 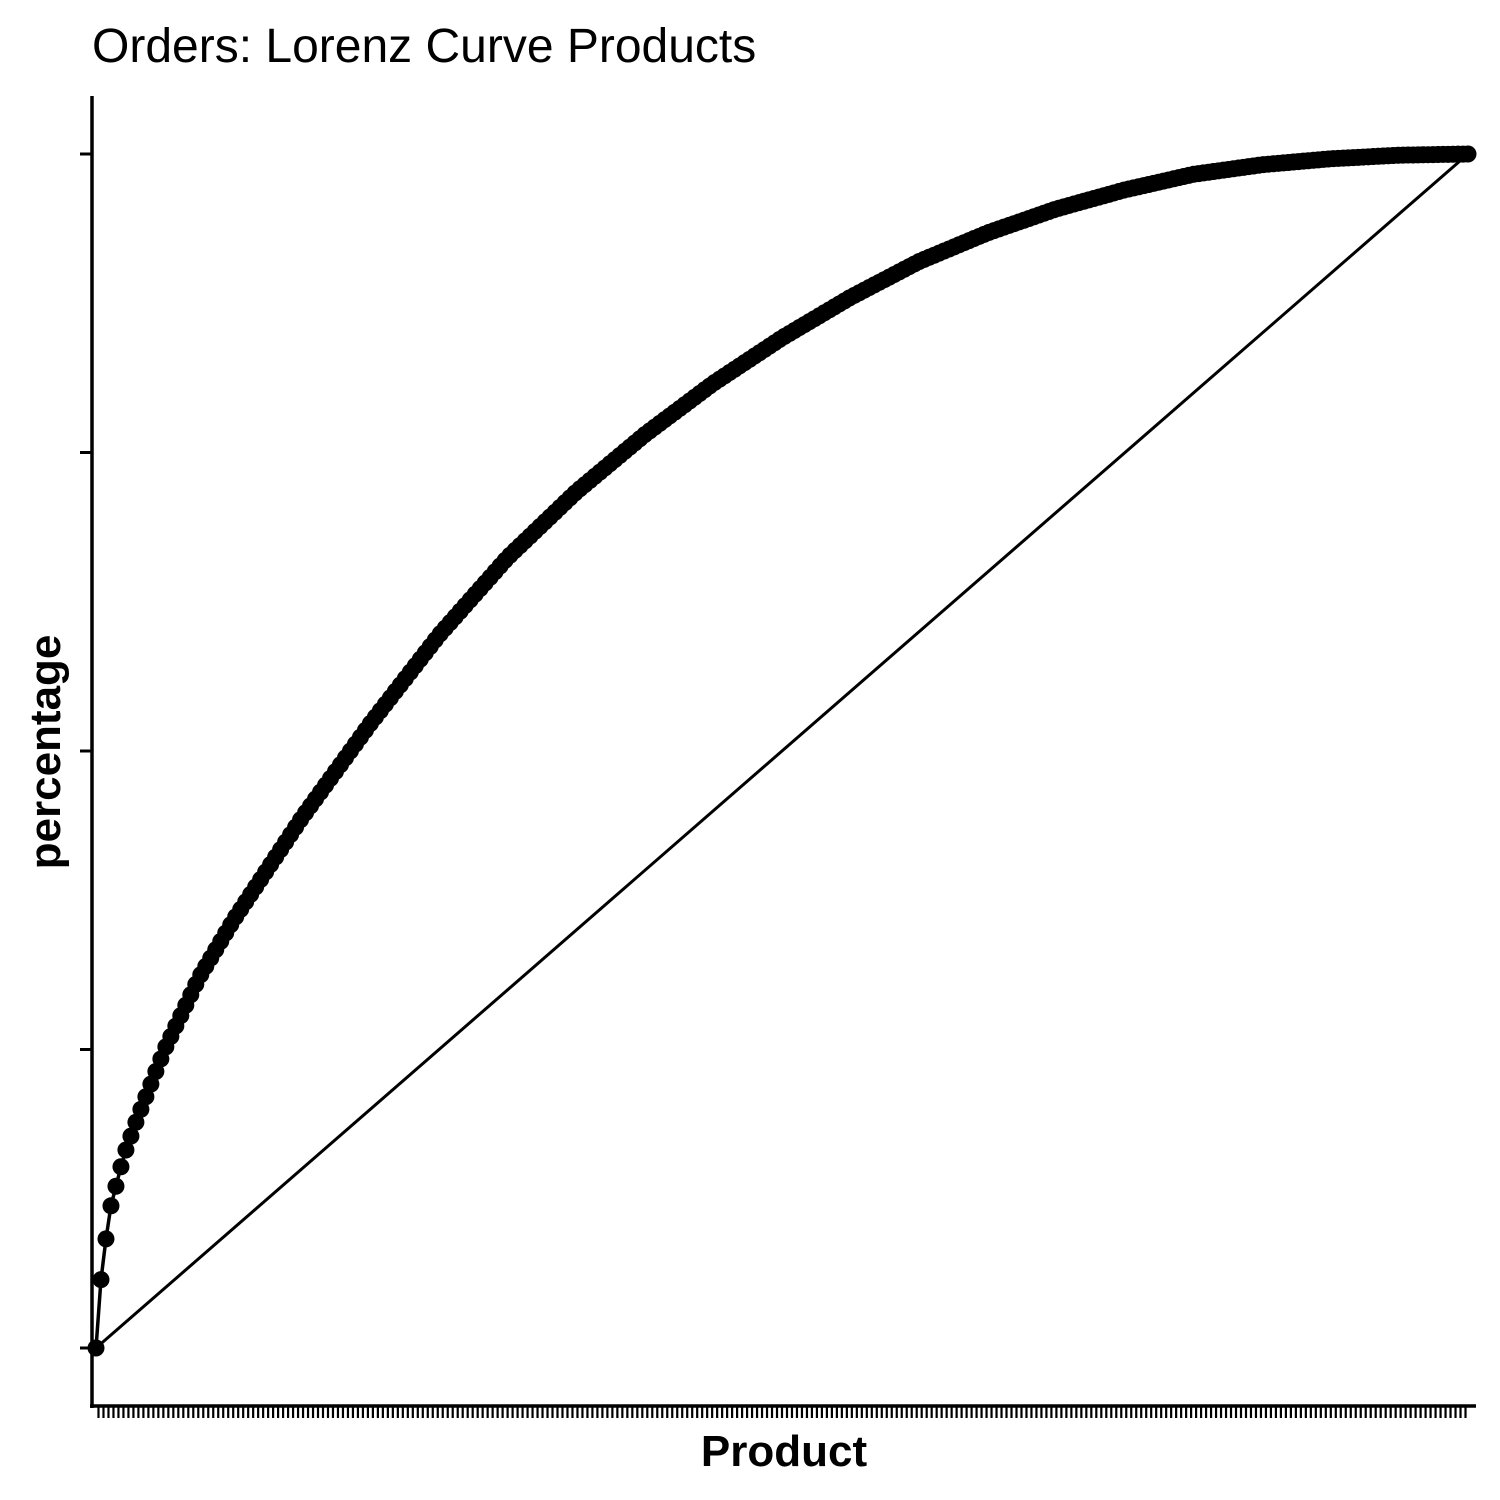 I want to click on chart-title: Orders: Lorenz Curve Products, so click(x=424, y=46).